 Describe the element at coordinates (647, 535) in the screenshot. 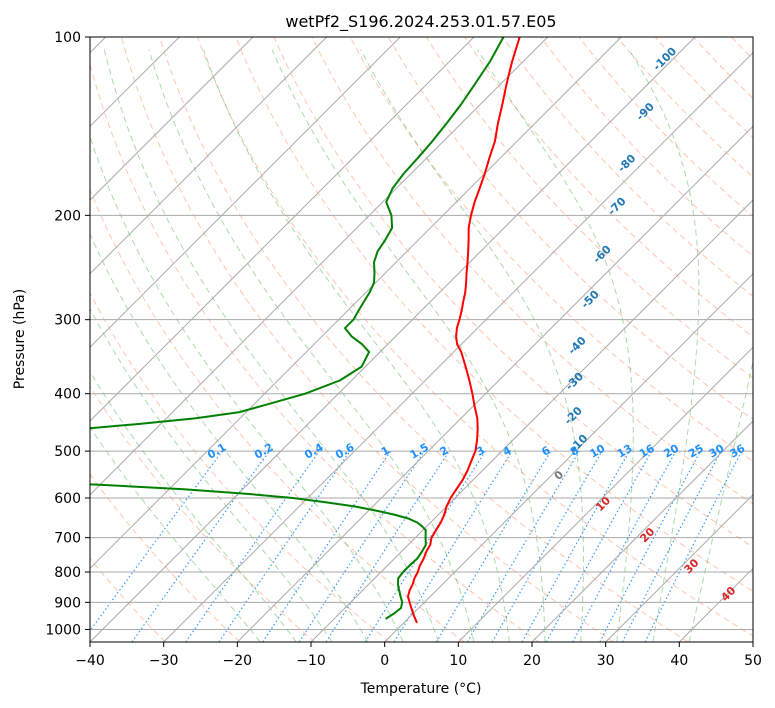

I see `moist-adiabat-label: 20` at that location.